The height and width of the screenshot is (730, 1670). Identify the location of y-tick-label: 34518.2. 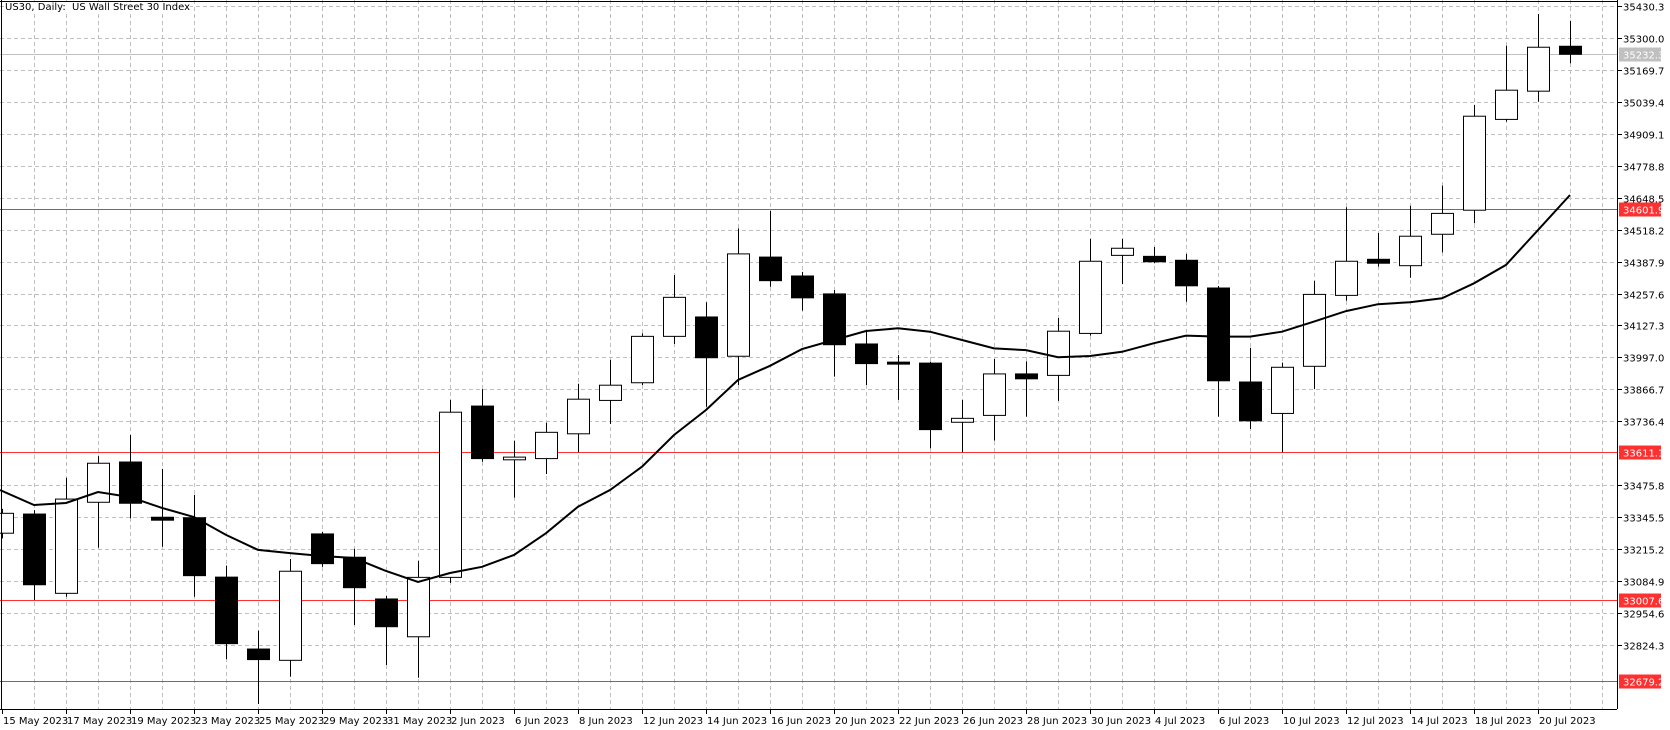
(1643, 232).